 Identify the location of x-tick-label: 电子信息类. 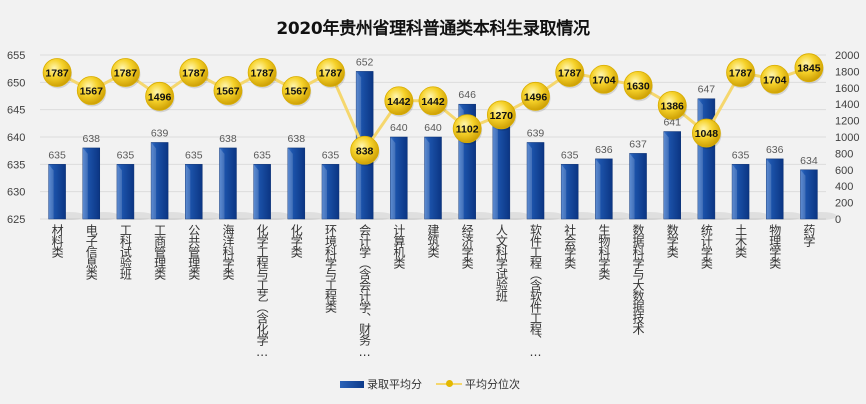
(91, 251).